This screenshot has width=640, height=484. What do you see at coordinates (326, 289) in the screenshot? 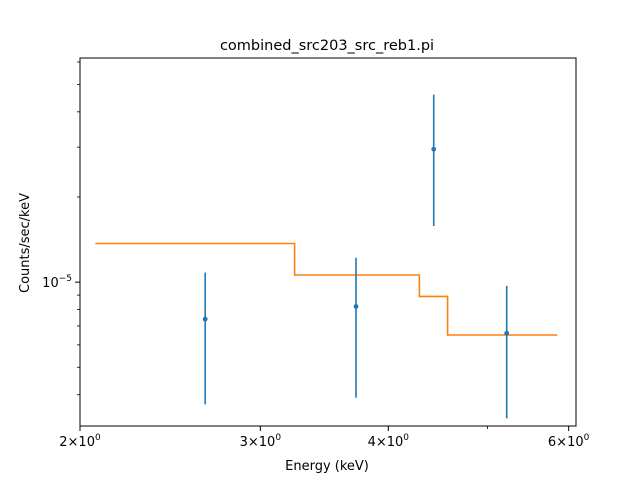
I see `model-step-line` at bounding box center [326, 289].